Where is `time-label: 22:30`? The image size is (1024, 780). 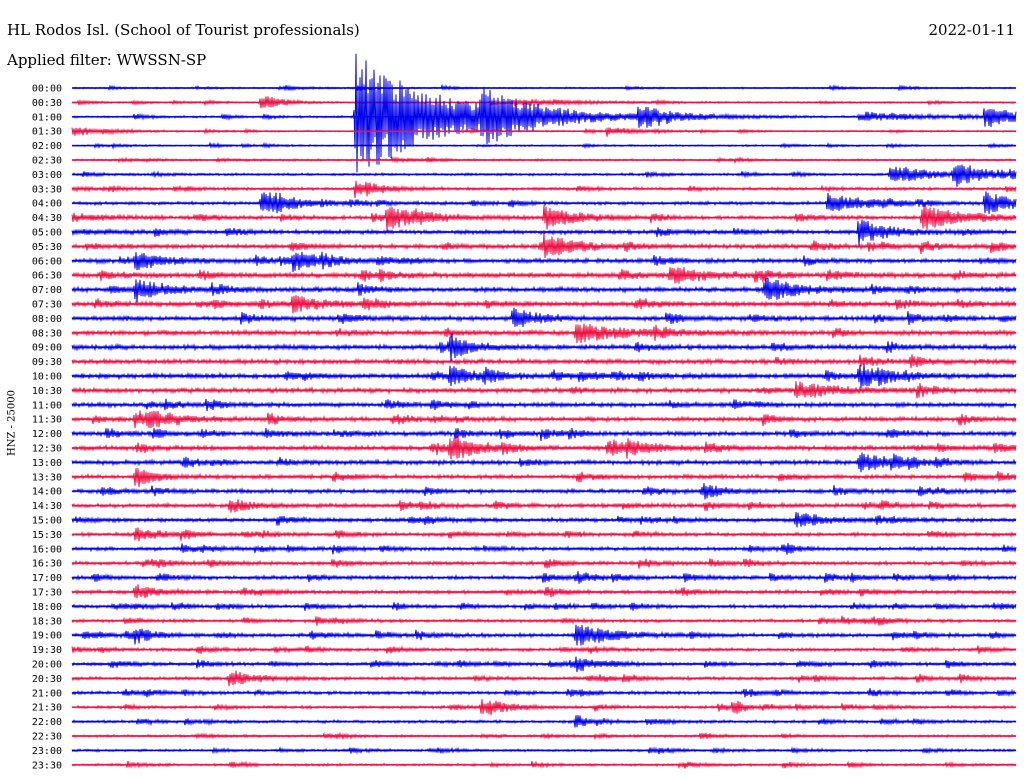
time-label: 22:30 is located at coordinates (47, 737).